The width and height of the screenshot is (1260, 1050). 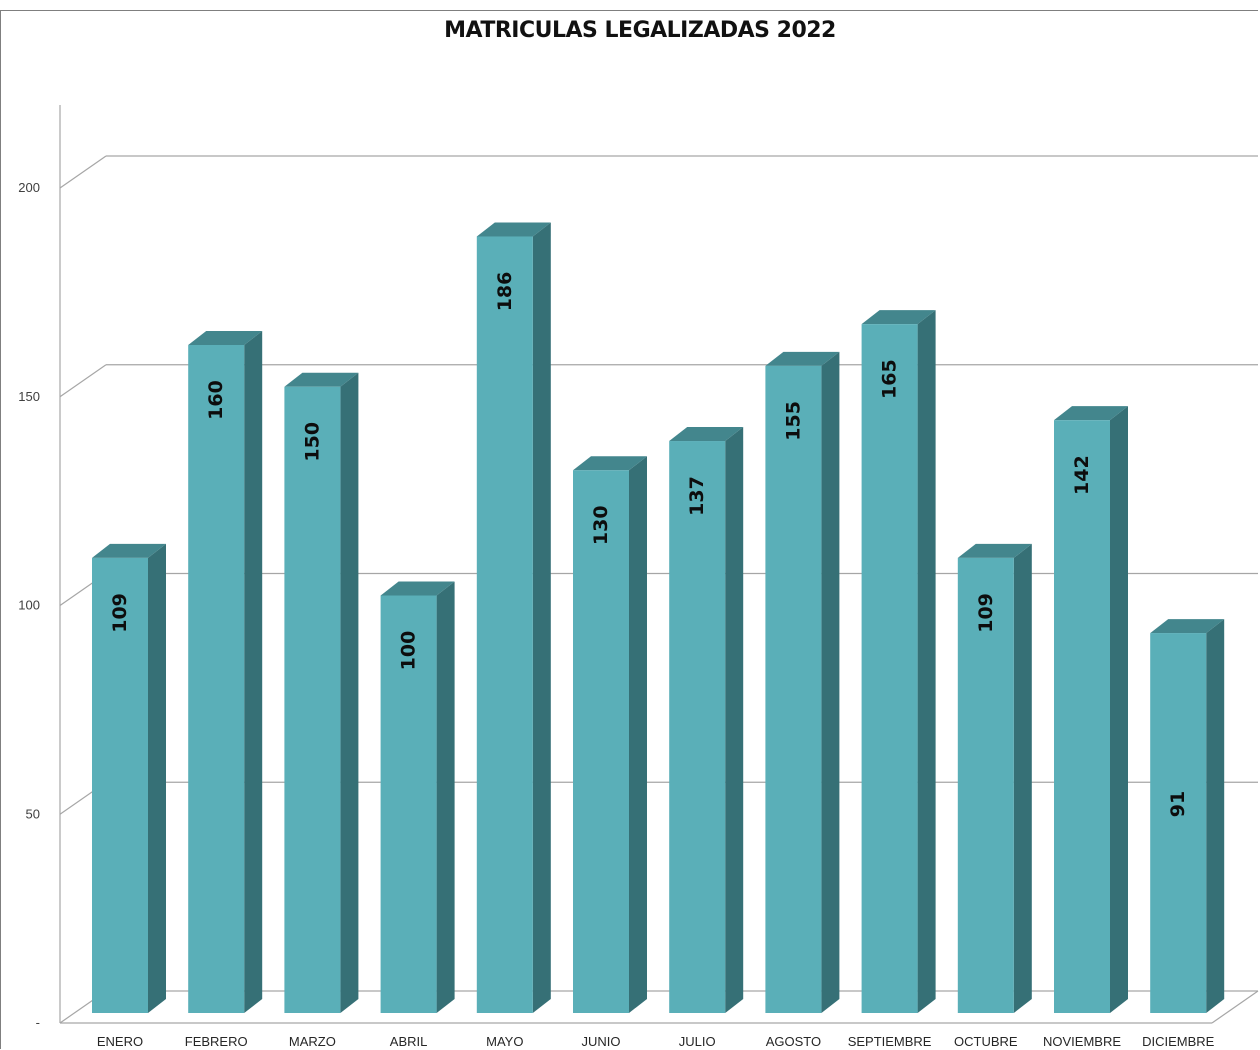 What do you see at coordinates (986, 1041) in the screenshot?
I see `category-label: OCTUBRE` at bounding box center [986, 1041].